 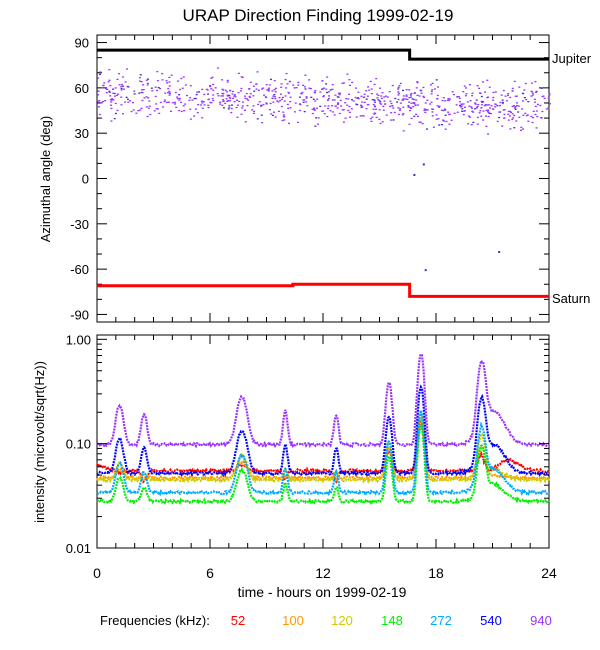 I want to click on intensity-ylabel: intensity (microvolt/sqrt(Hz)), so click(x=39, y=442).